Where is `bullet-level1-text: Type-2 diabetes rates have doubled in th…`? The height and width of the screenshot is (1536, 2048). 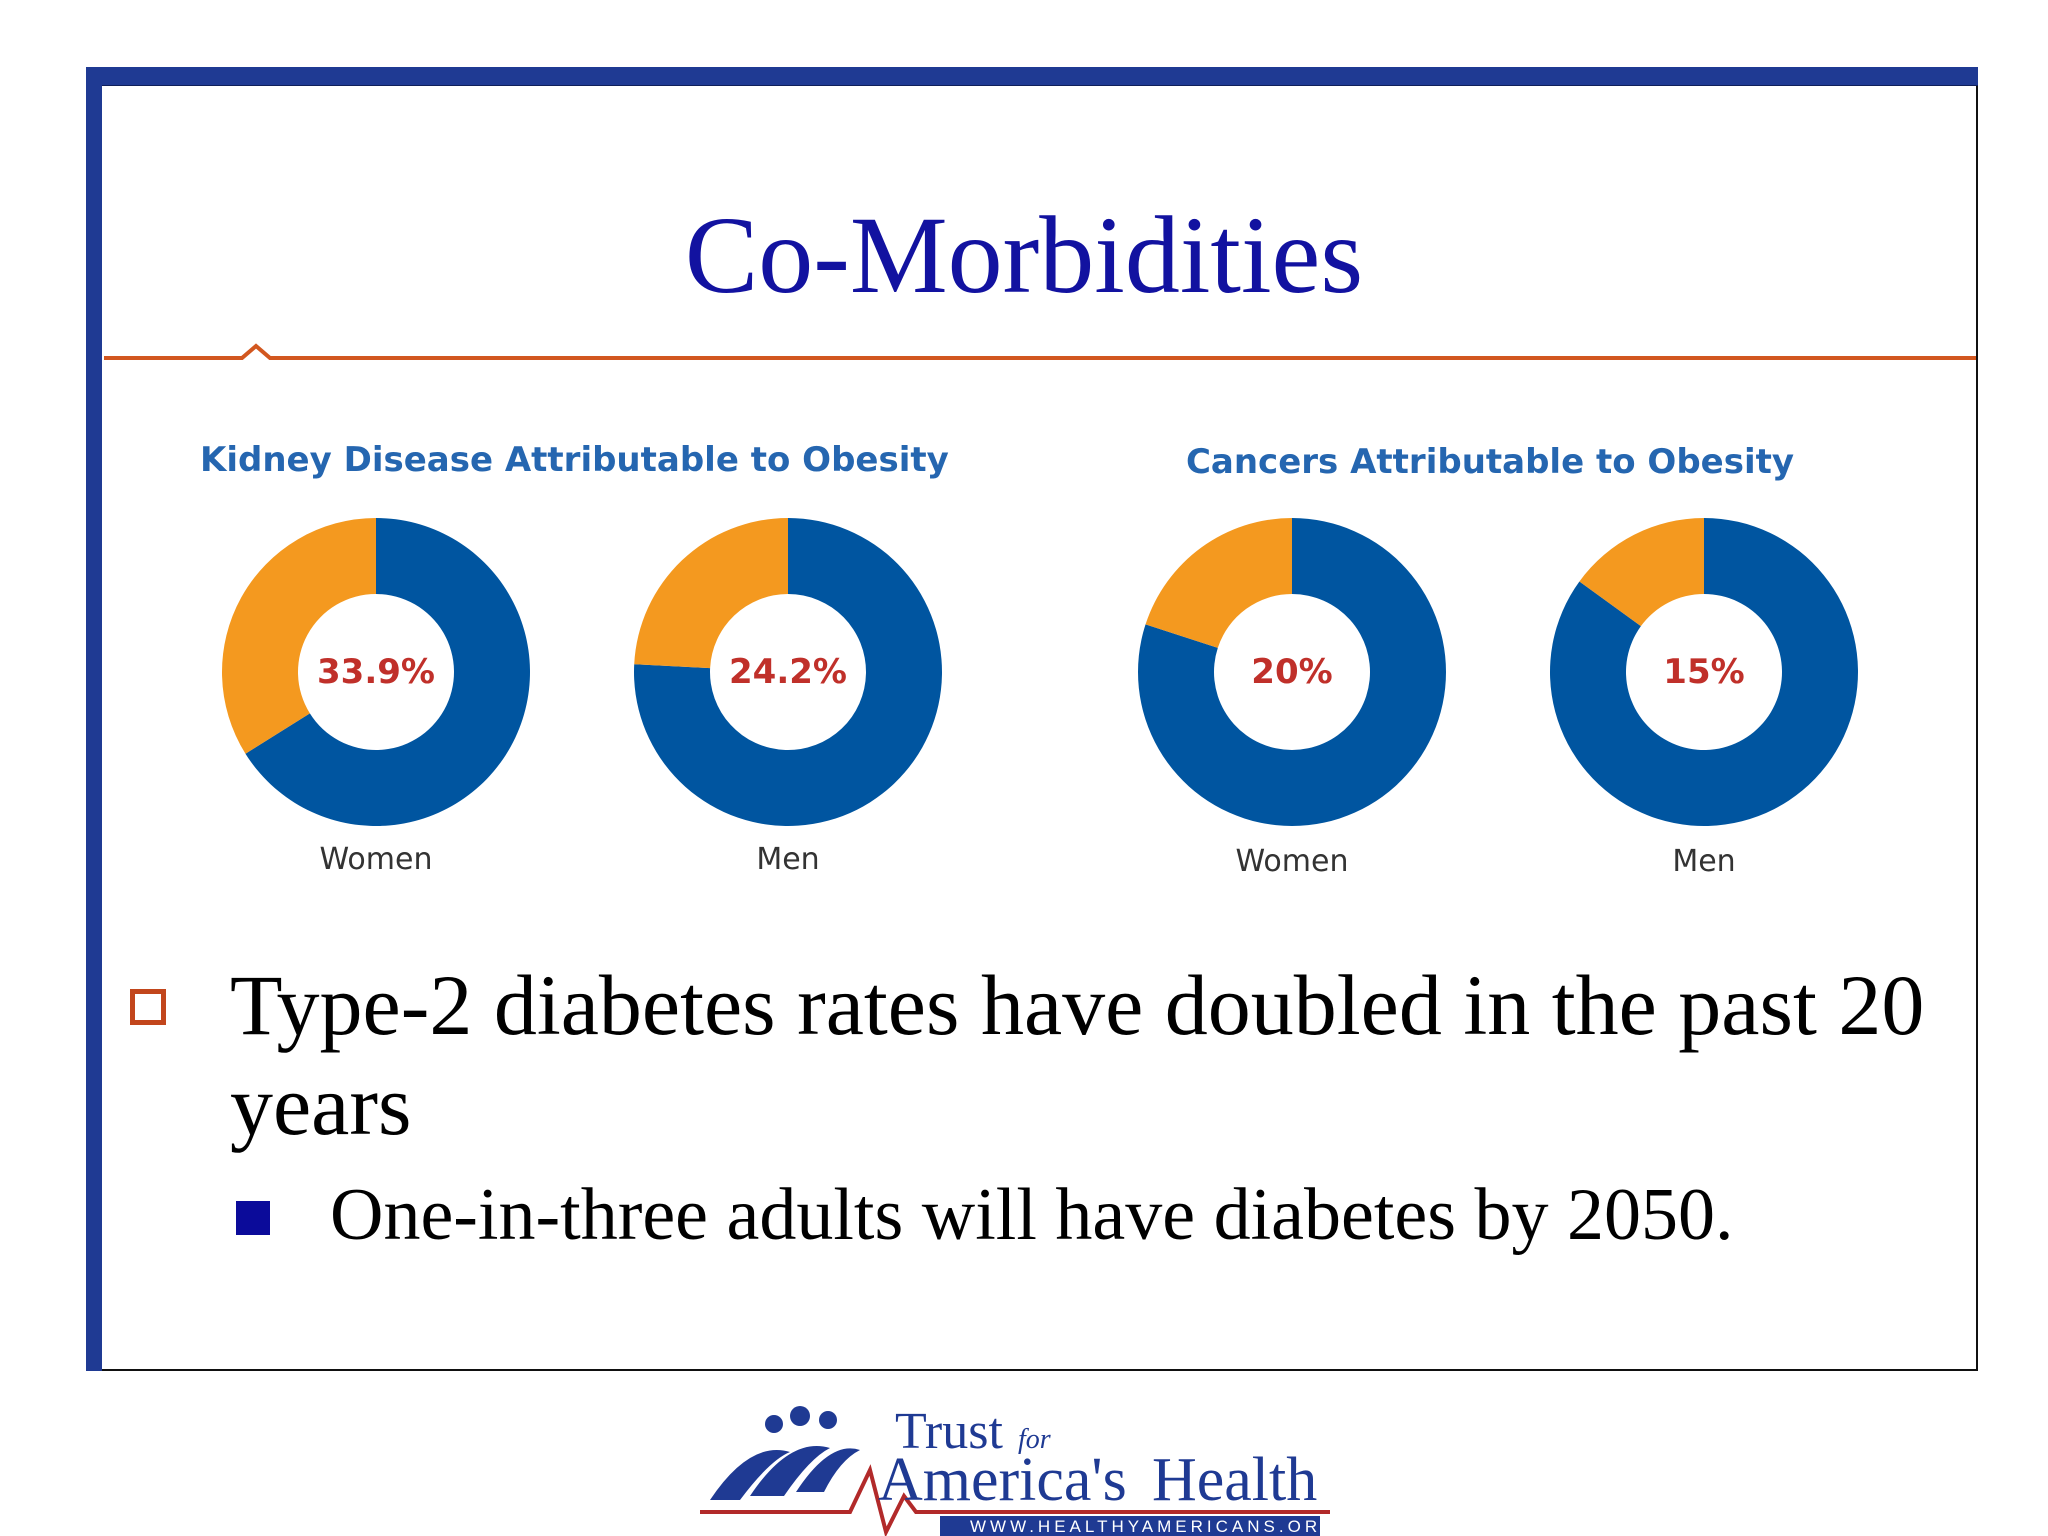
bullet-level1-text: Type-2 diabetes rates have doubled in th… is located at coordinates (1077, 1055).